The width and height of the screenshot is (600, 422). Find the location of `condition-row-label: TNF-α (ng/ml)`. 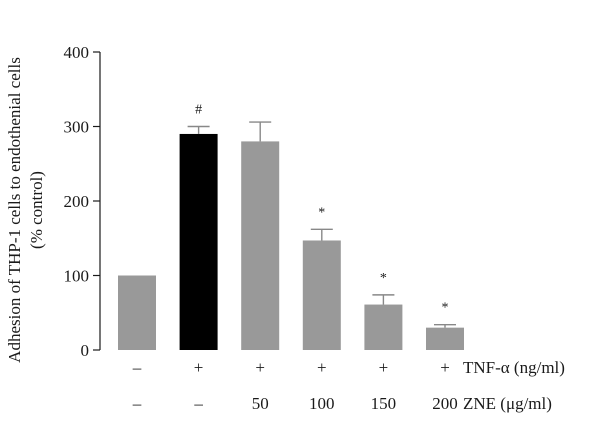

condition-row-label: TNF-α (ng/ml) is located at coordinates (514, 367).